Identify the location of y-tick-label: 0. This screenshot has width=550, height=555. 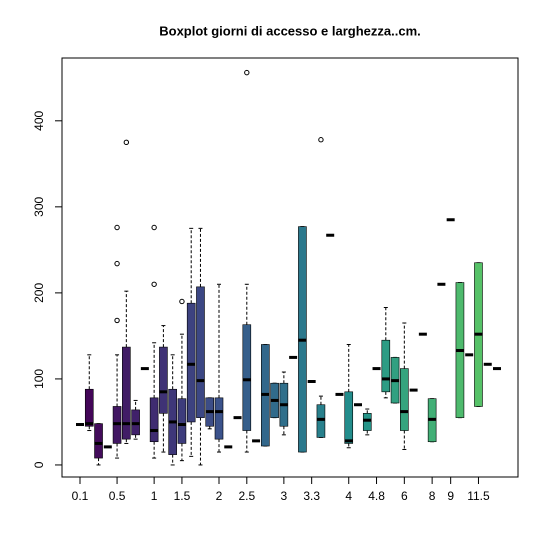
(39, 464).